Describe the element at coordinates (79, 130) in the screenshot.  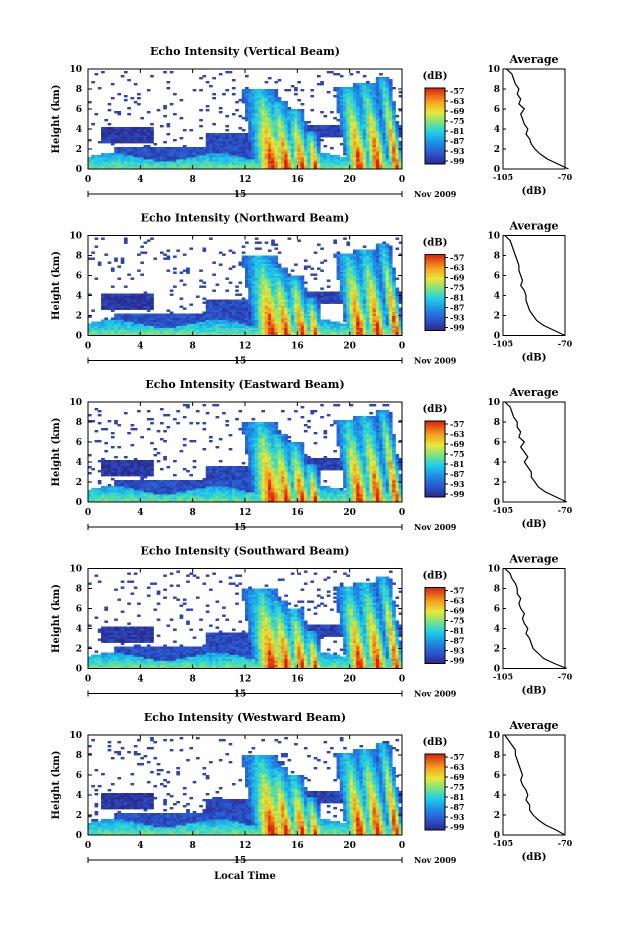
I see `y-tick-label: 4` at that location.